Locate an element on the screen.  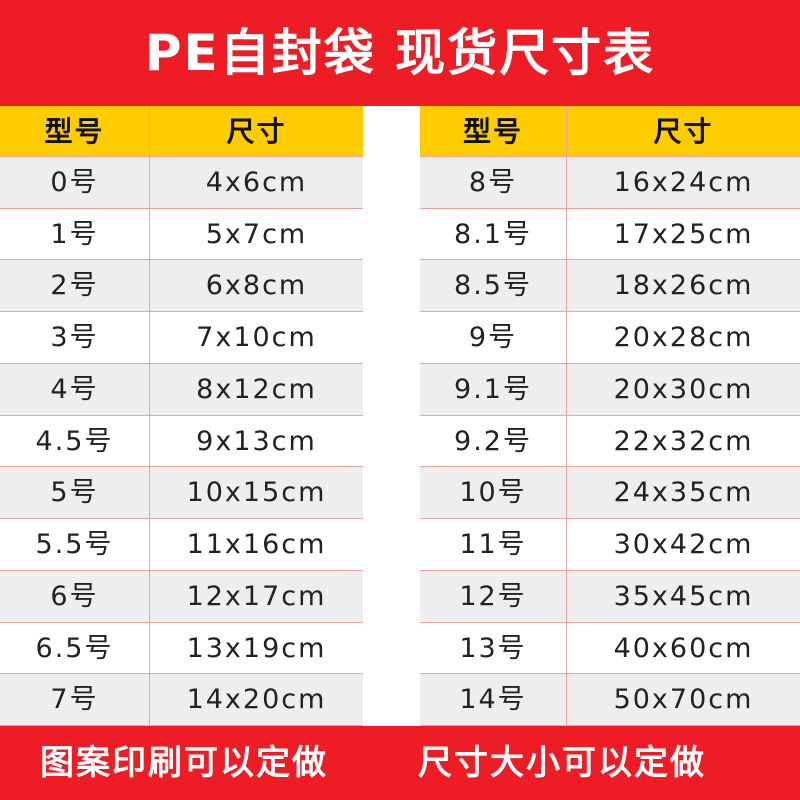
model-cell: 7号 is located at coordinates (75, 700).